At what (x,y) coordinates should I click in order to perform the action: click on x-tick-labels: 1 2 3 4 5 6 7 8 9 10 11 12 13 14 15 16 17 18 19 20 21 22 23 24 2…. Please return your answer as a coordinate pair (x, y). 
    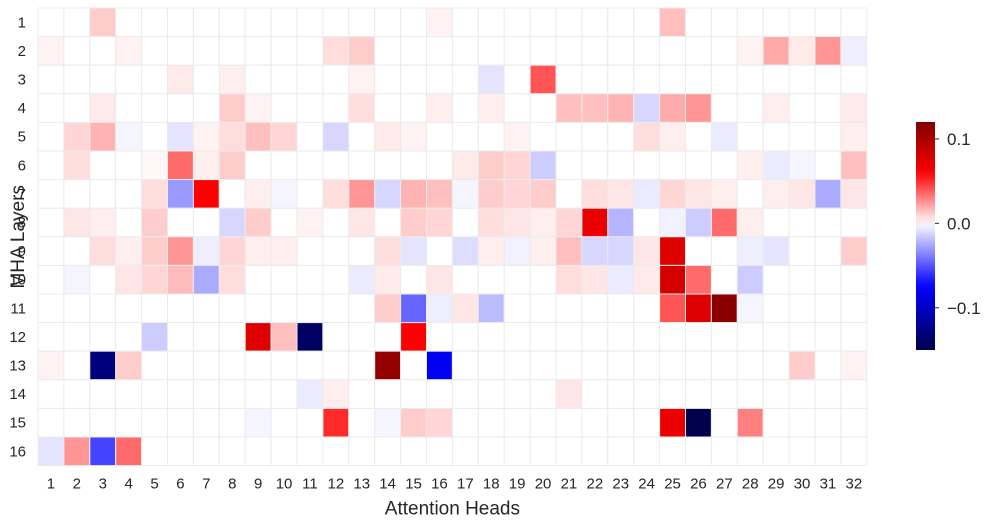
    Looking at the image, I should click on (454, 484).